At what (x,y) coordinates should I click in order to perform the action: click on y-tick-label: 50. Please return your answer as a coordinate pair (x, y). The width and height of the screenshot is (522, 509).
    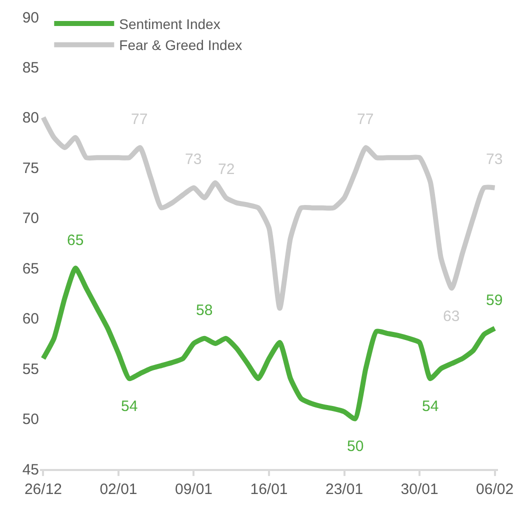
    Looking at the image, I should click on (30, 419).